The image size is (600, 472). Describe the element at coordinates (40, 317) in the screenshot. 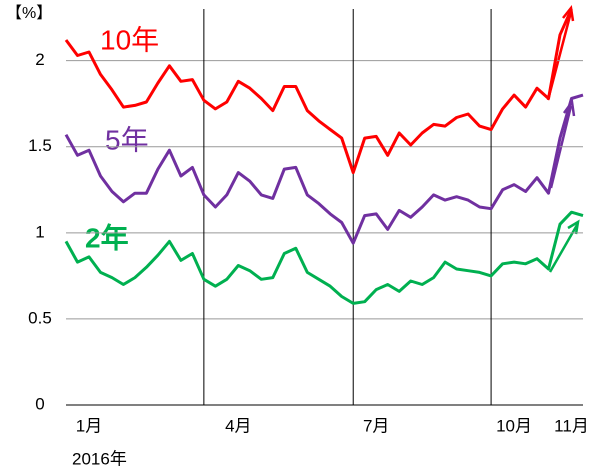

I see `y-tick-label: 0.5` at that location.